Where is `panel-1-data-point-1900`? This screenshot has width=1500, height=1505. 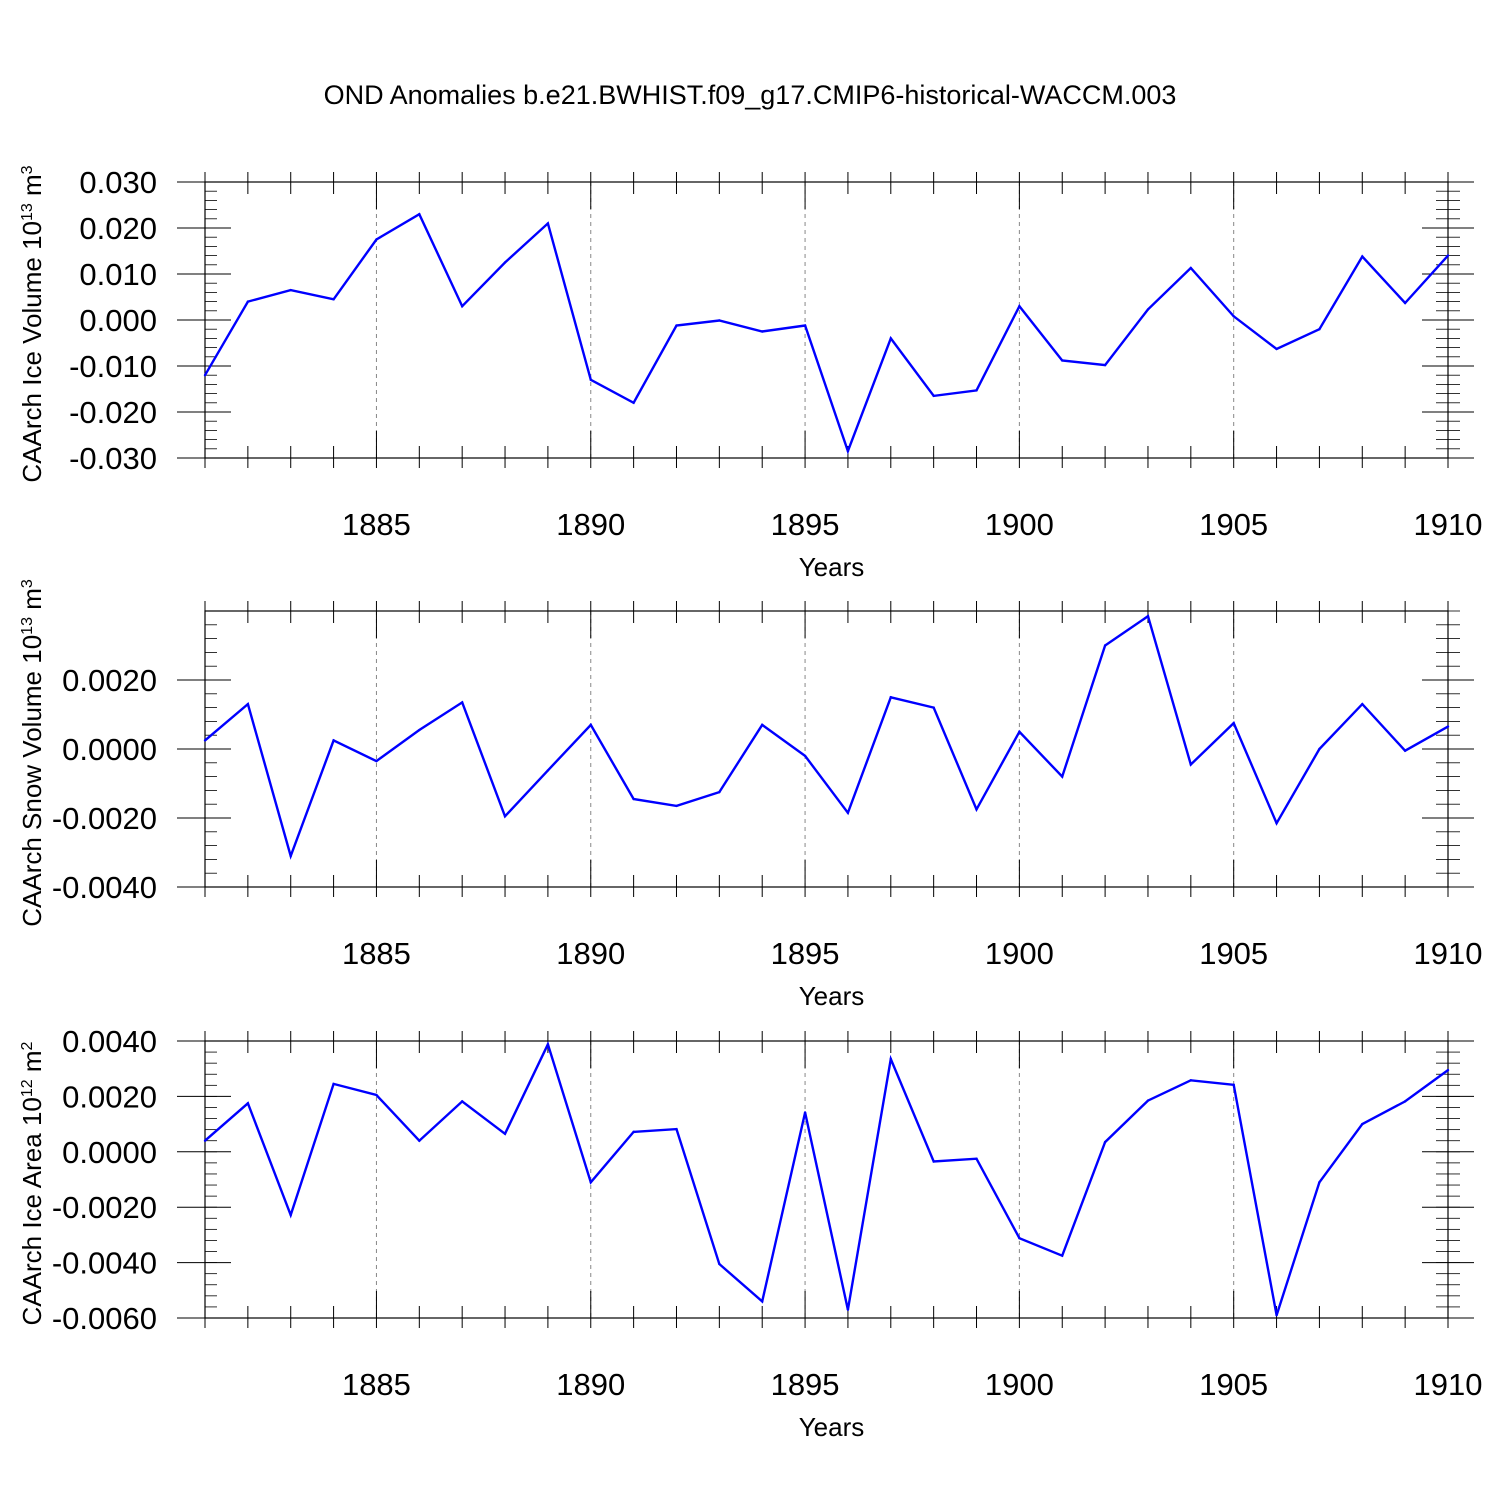
panel-1-data-point-1900 is located at coordinates (1019, 306).